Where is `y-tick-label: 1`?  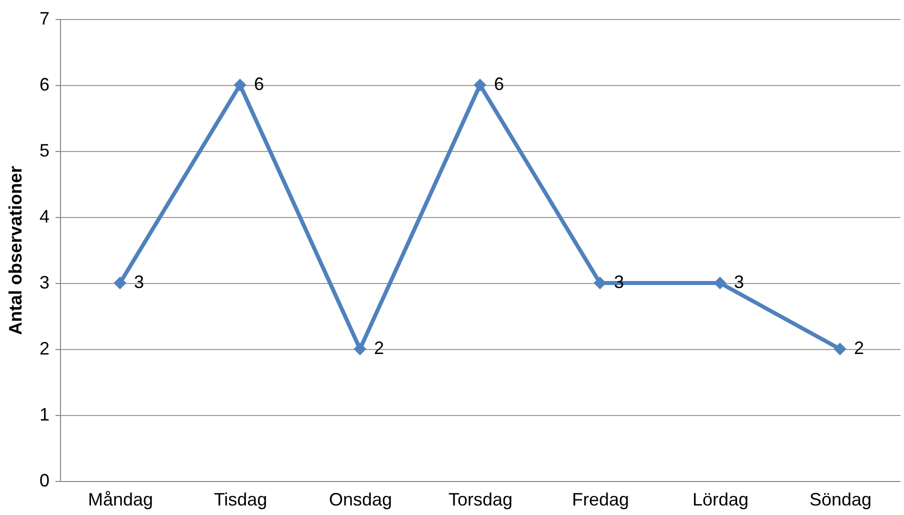 y-tick-label: 1 is located at coordinates (44, 414).